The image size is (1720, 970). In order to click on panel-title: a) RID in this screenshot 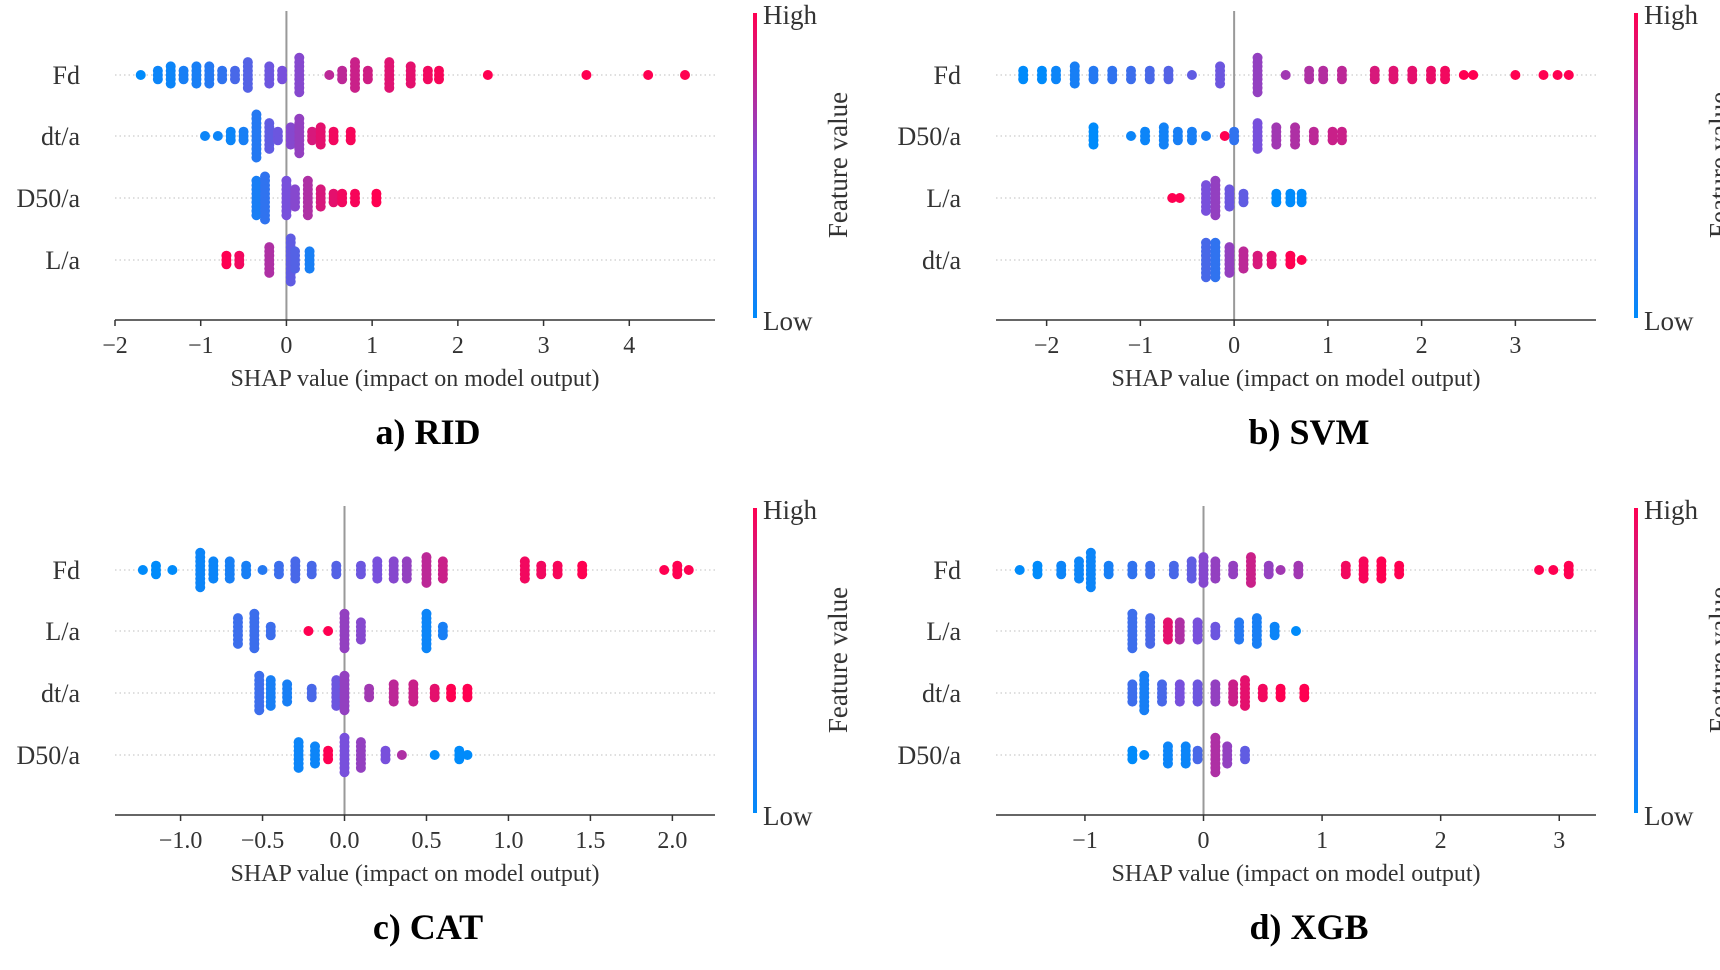, I will do `click(428, 432)`.